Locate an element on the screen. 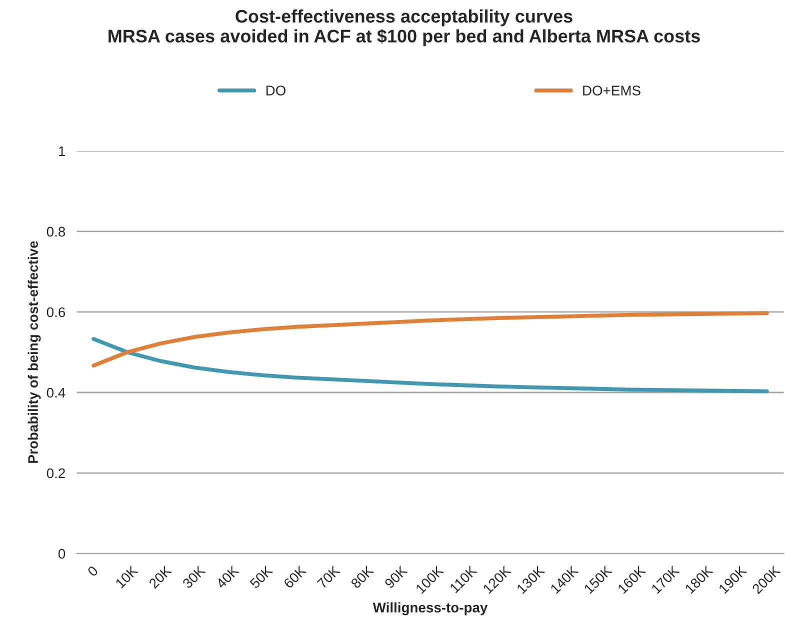 The image size is (808, 629). x-tick-label: 50K is located at coordinates (261, 577).